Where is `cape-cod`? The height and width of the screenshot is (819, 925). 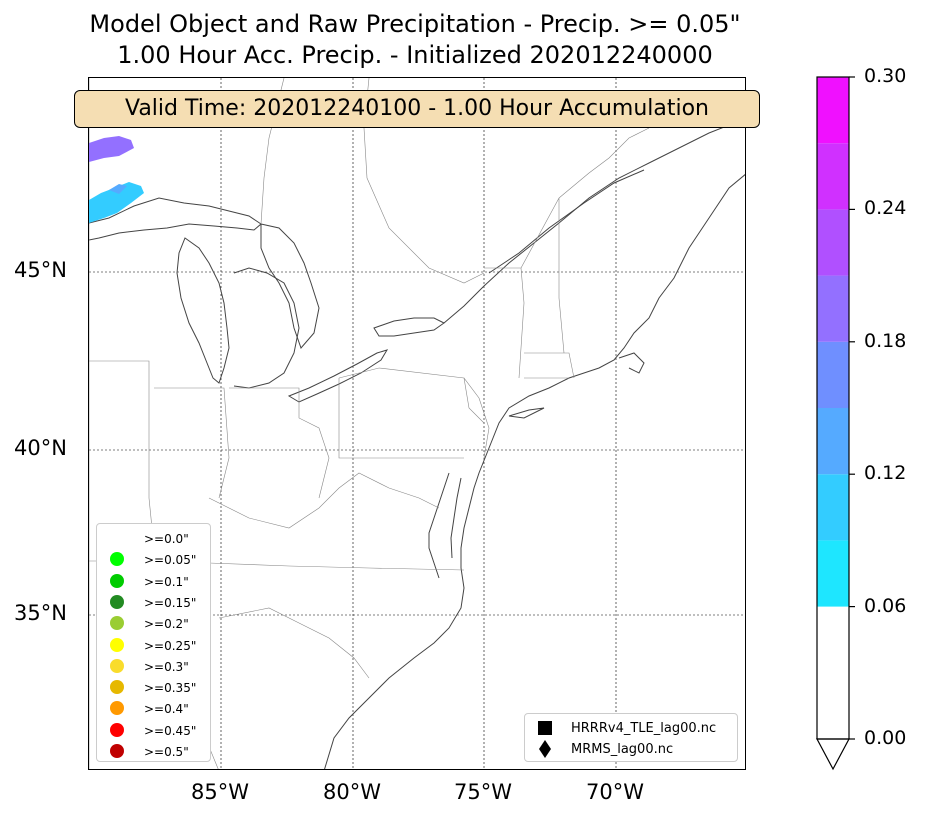 cape-cod is located at coordinates (631, 363).